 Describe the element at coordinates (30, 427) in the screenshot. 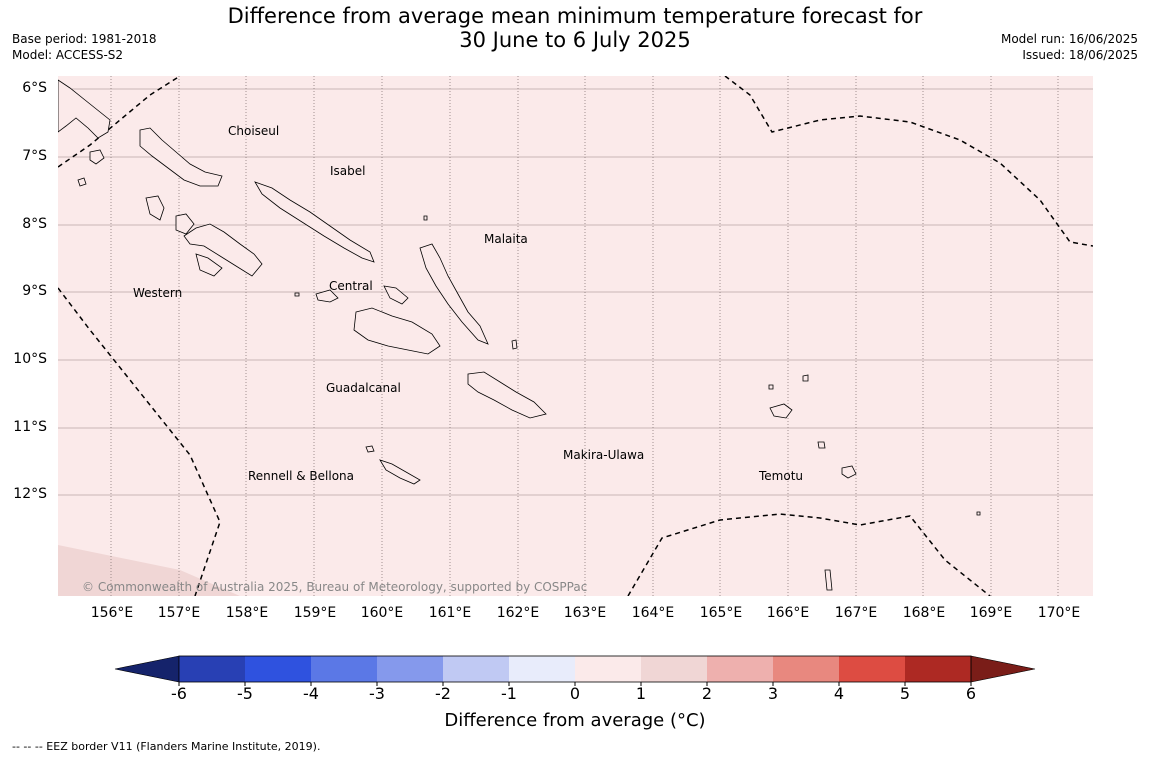

I see `lat-label-11s: 11°S` at that location.